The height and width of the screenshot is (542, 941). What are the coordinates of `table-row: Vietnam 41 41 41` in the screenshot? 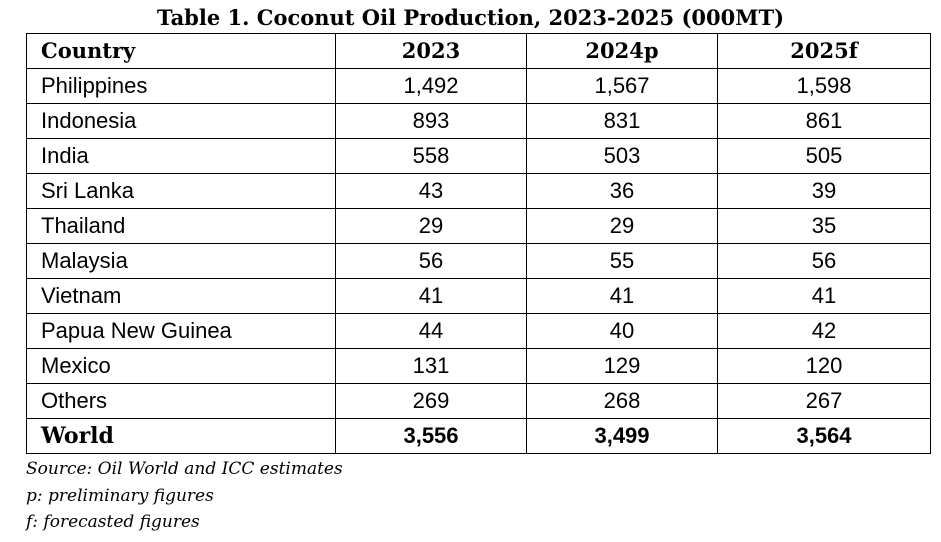 It's located at (478, 296).